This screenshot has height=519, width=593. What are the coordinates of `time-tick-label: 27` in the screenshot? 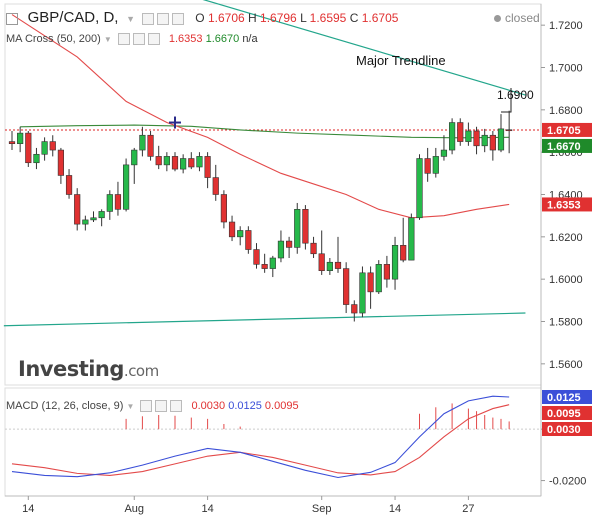 It's located at (468, 509).